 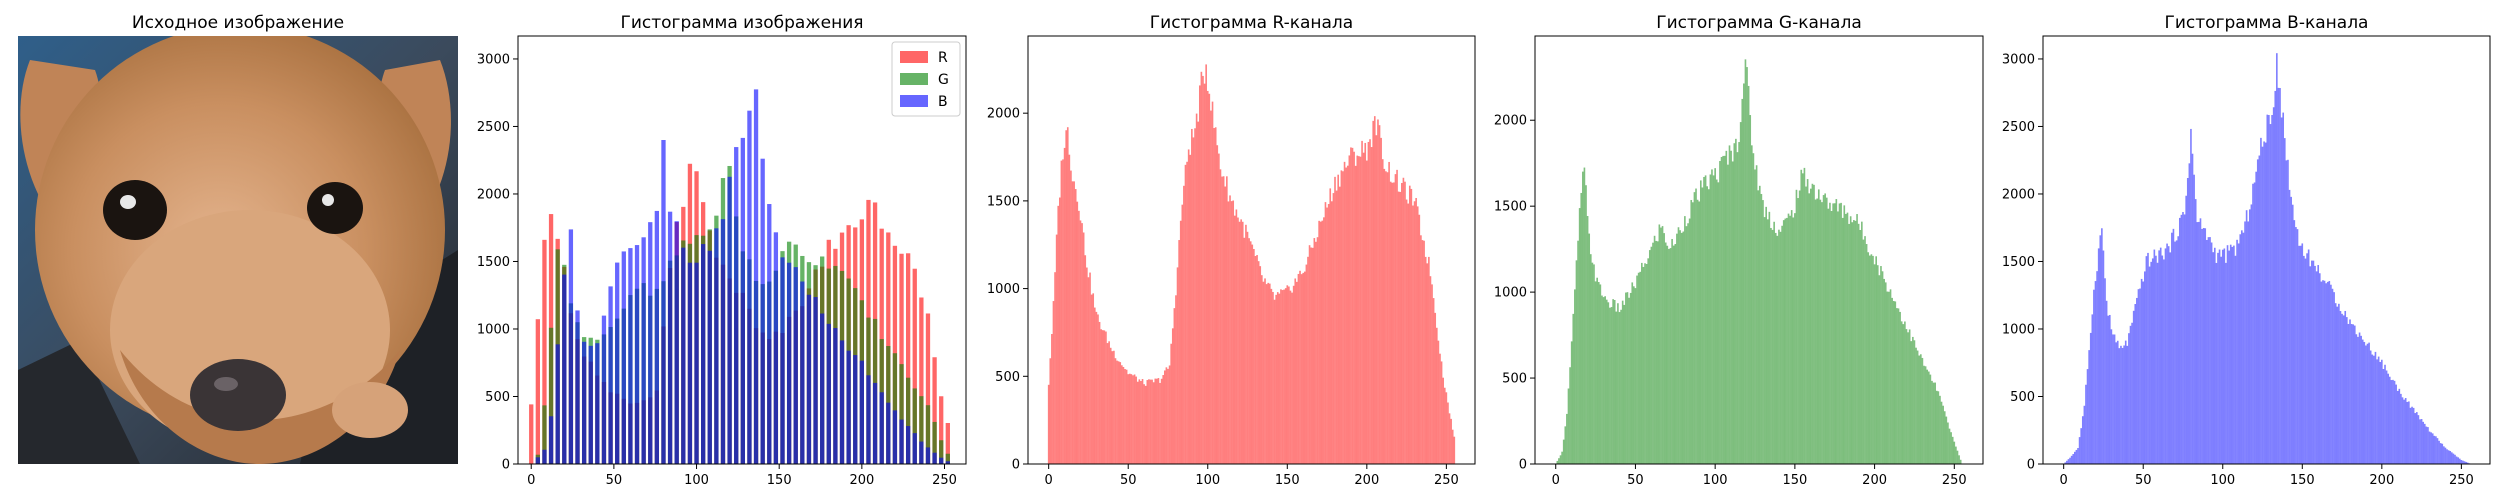 What do you see at coordinates (497, 397) in the screenshot?
I see `y-tick-label: 500` at bounding box center [497, 397].